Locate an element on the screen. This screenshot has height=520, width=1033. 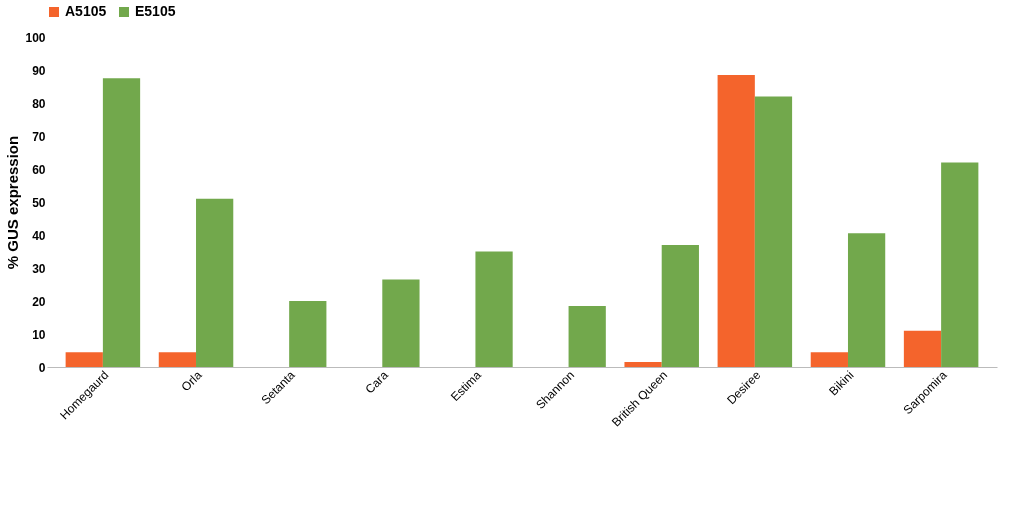
y-tick-label: 70 is located at coordinates (39, 136).